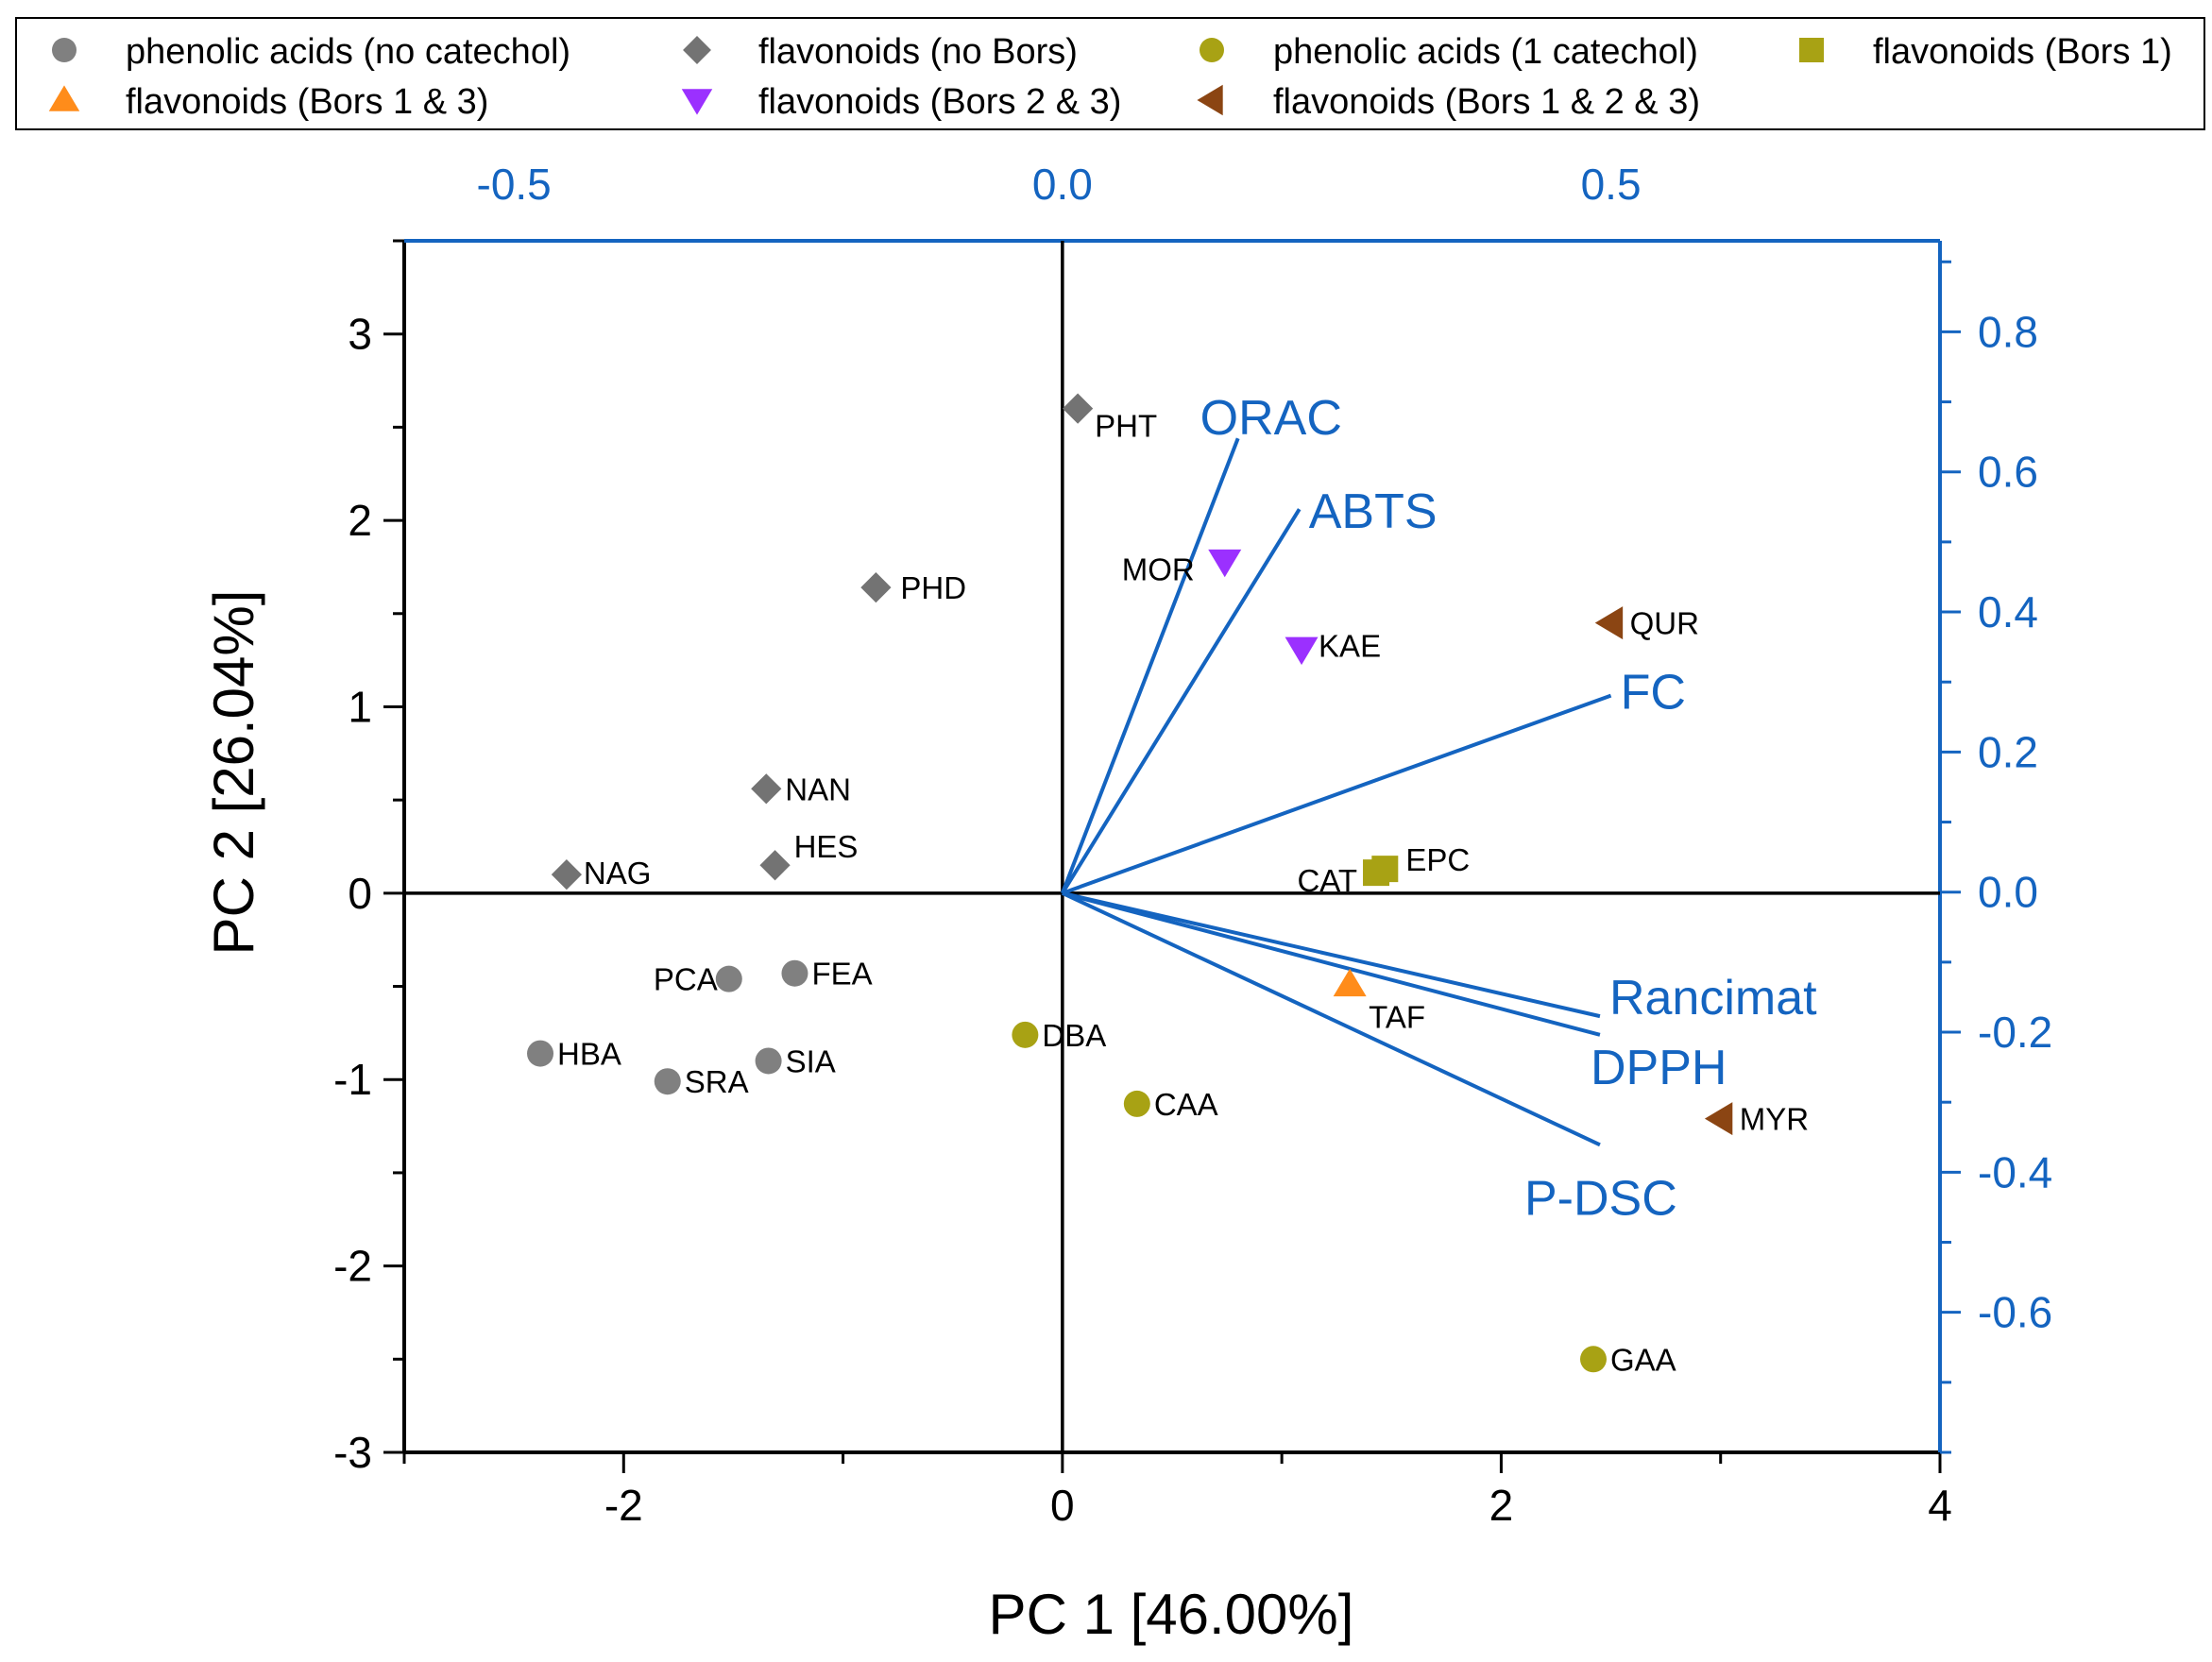  What do you see at coordinates (1486, 102) in the screenshot?
I see `legend-label: flavonoids (Bors 1 & 2 & 3)` at bounding box center [1486, 102].